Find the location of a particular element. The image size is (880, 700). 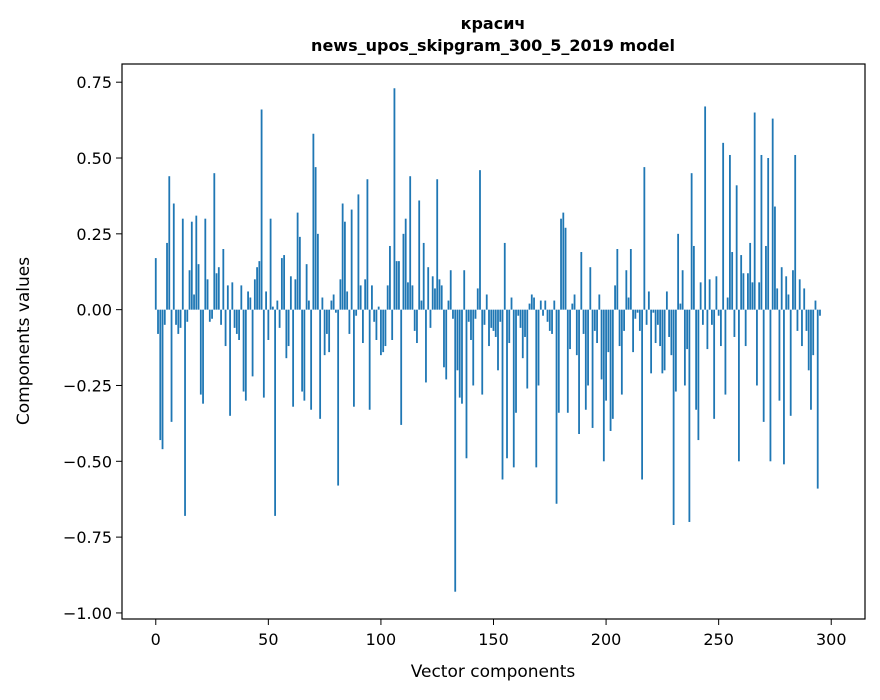

x-tick-label: 250 is located at coordinates (718, 639).